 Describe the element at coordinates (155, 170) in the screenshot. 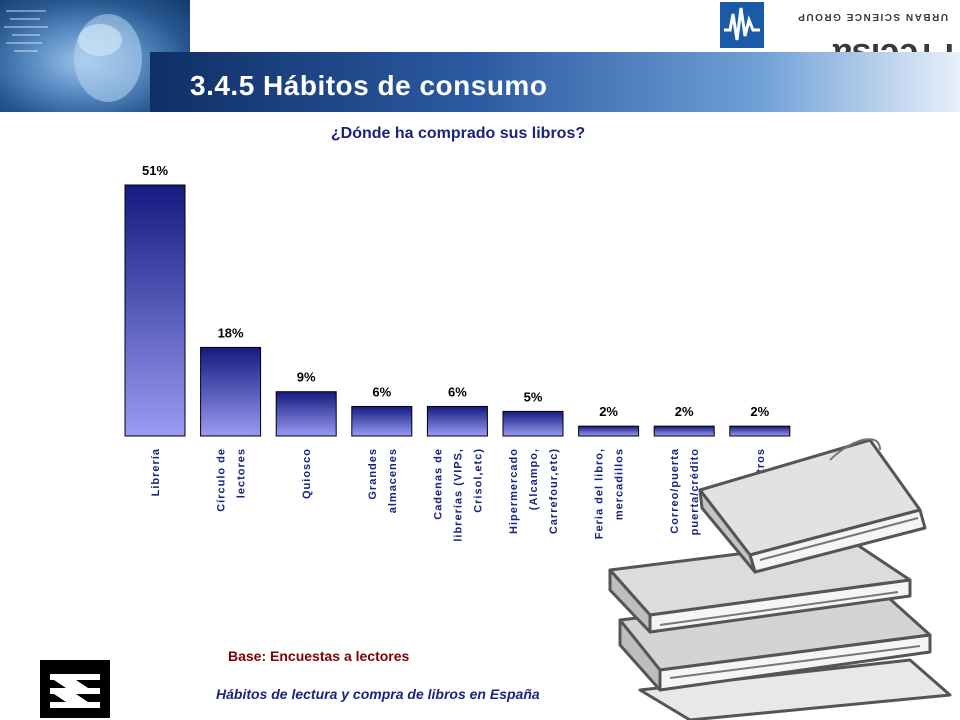

I see `data-label-1: 51%` at that location.